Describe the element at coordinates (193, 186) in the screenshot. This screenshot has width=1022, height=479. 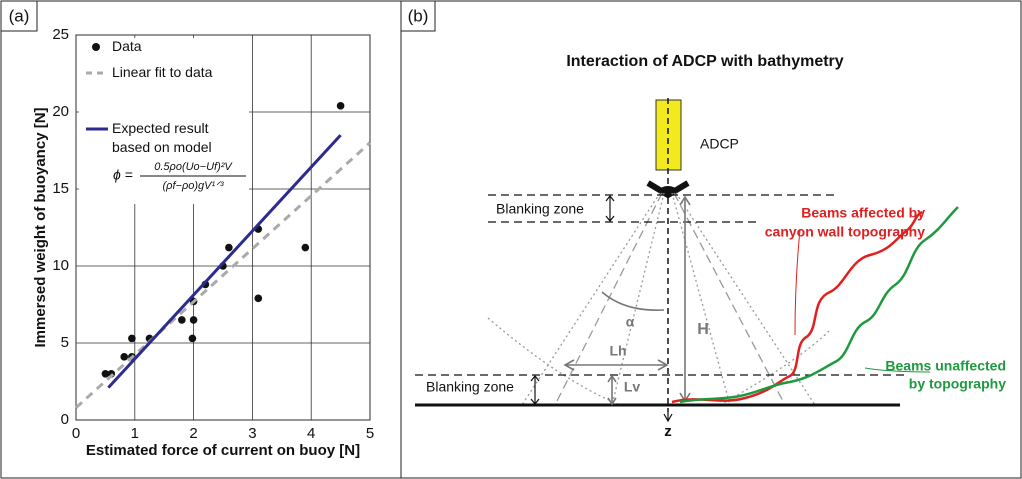
I see `formula: (ρf−ρo)gV¹ᐟ³` at that location.